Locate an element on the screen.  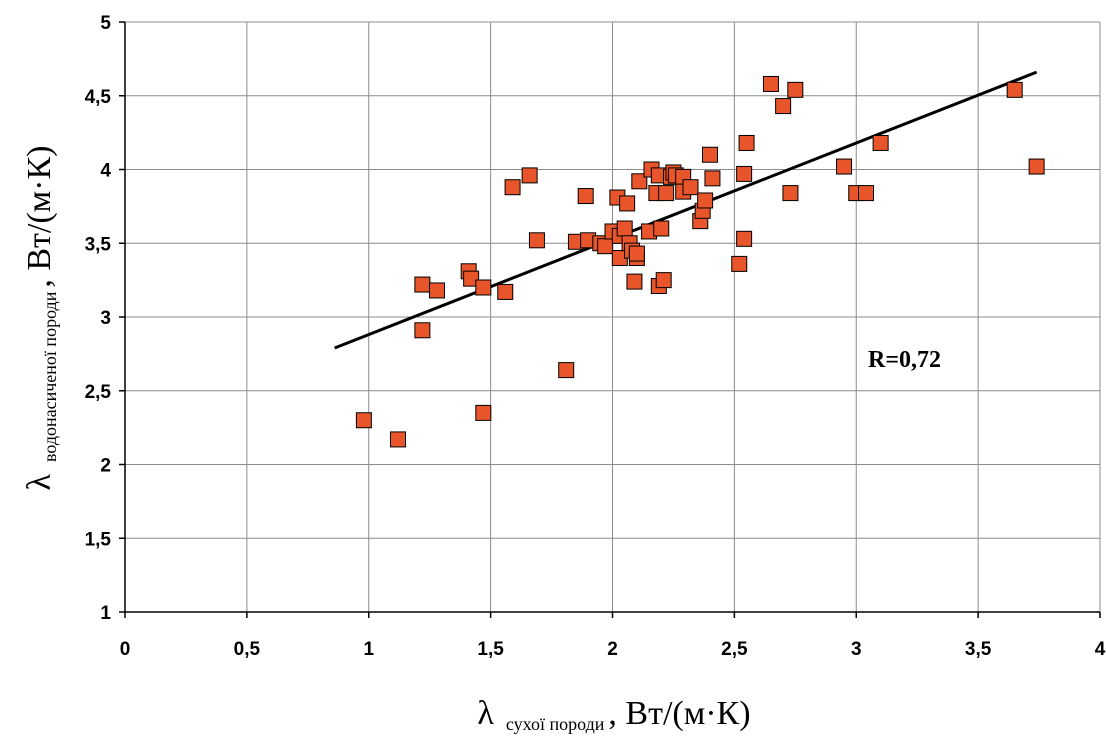
y-tick-label: 3 is located at coordinates (105, 318).